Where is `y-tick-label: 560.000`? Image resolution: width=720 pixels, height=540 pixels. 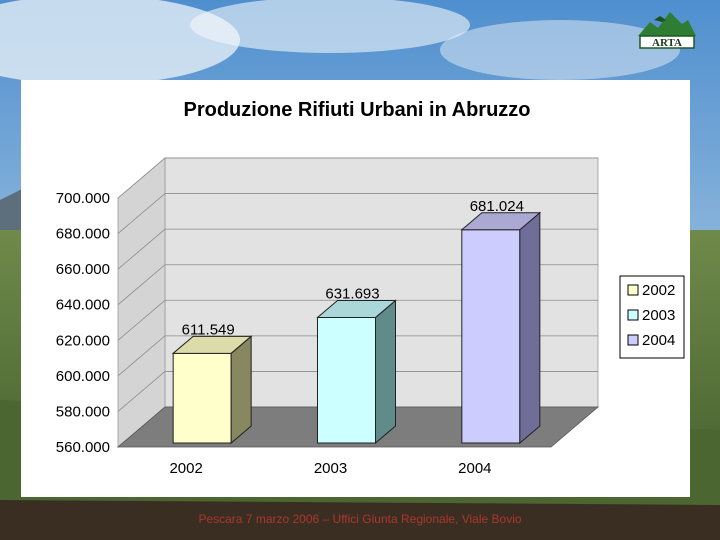
y-tick-label: 560.000 is located at coordinates (83, 447).